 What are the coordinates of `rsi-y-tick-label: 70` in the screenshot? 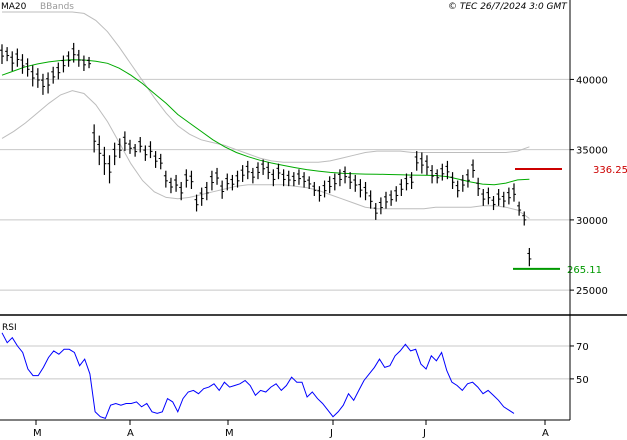 It's located at (582, 347).